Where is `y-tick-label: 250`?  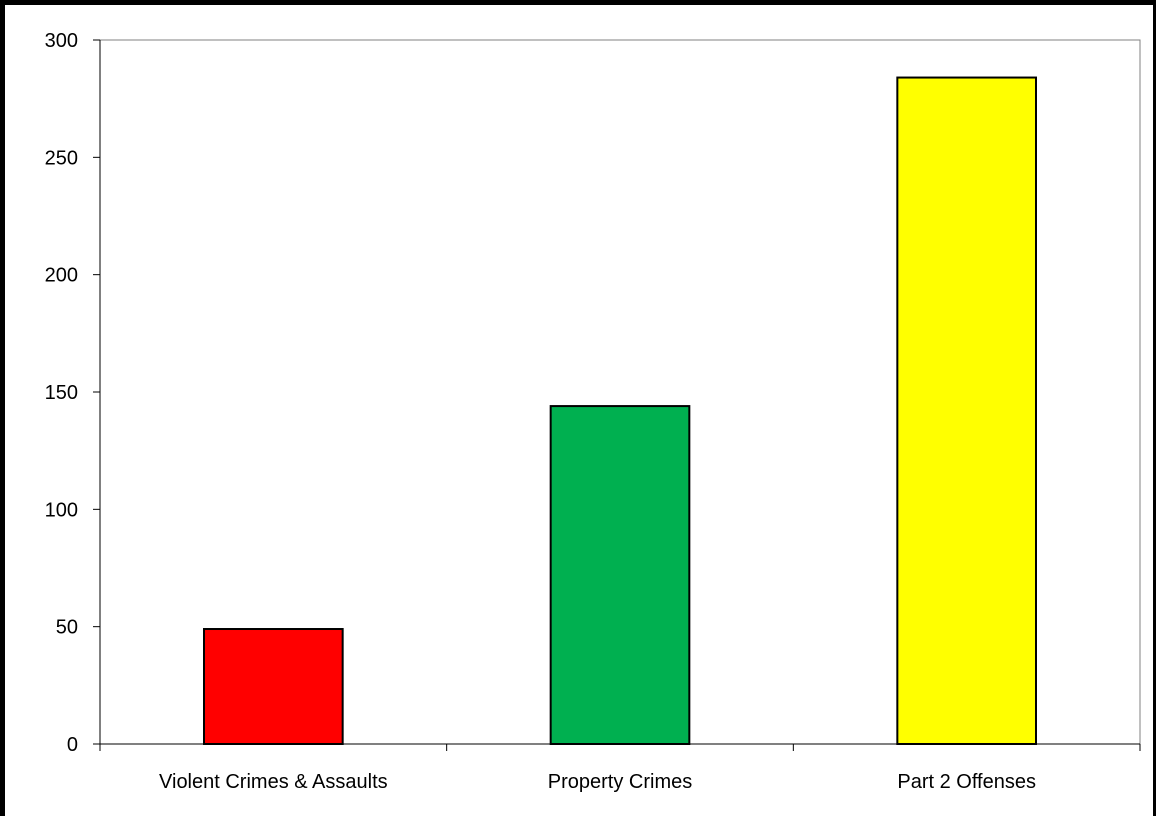
y-tick-label: 250 is located at coordinates (61, 158).